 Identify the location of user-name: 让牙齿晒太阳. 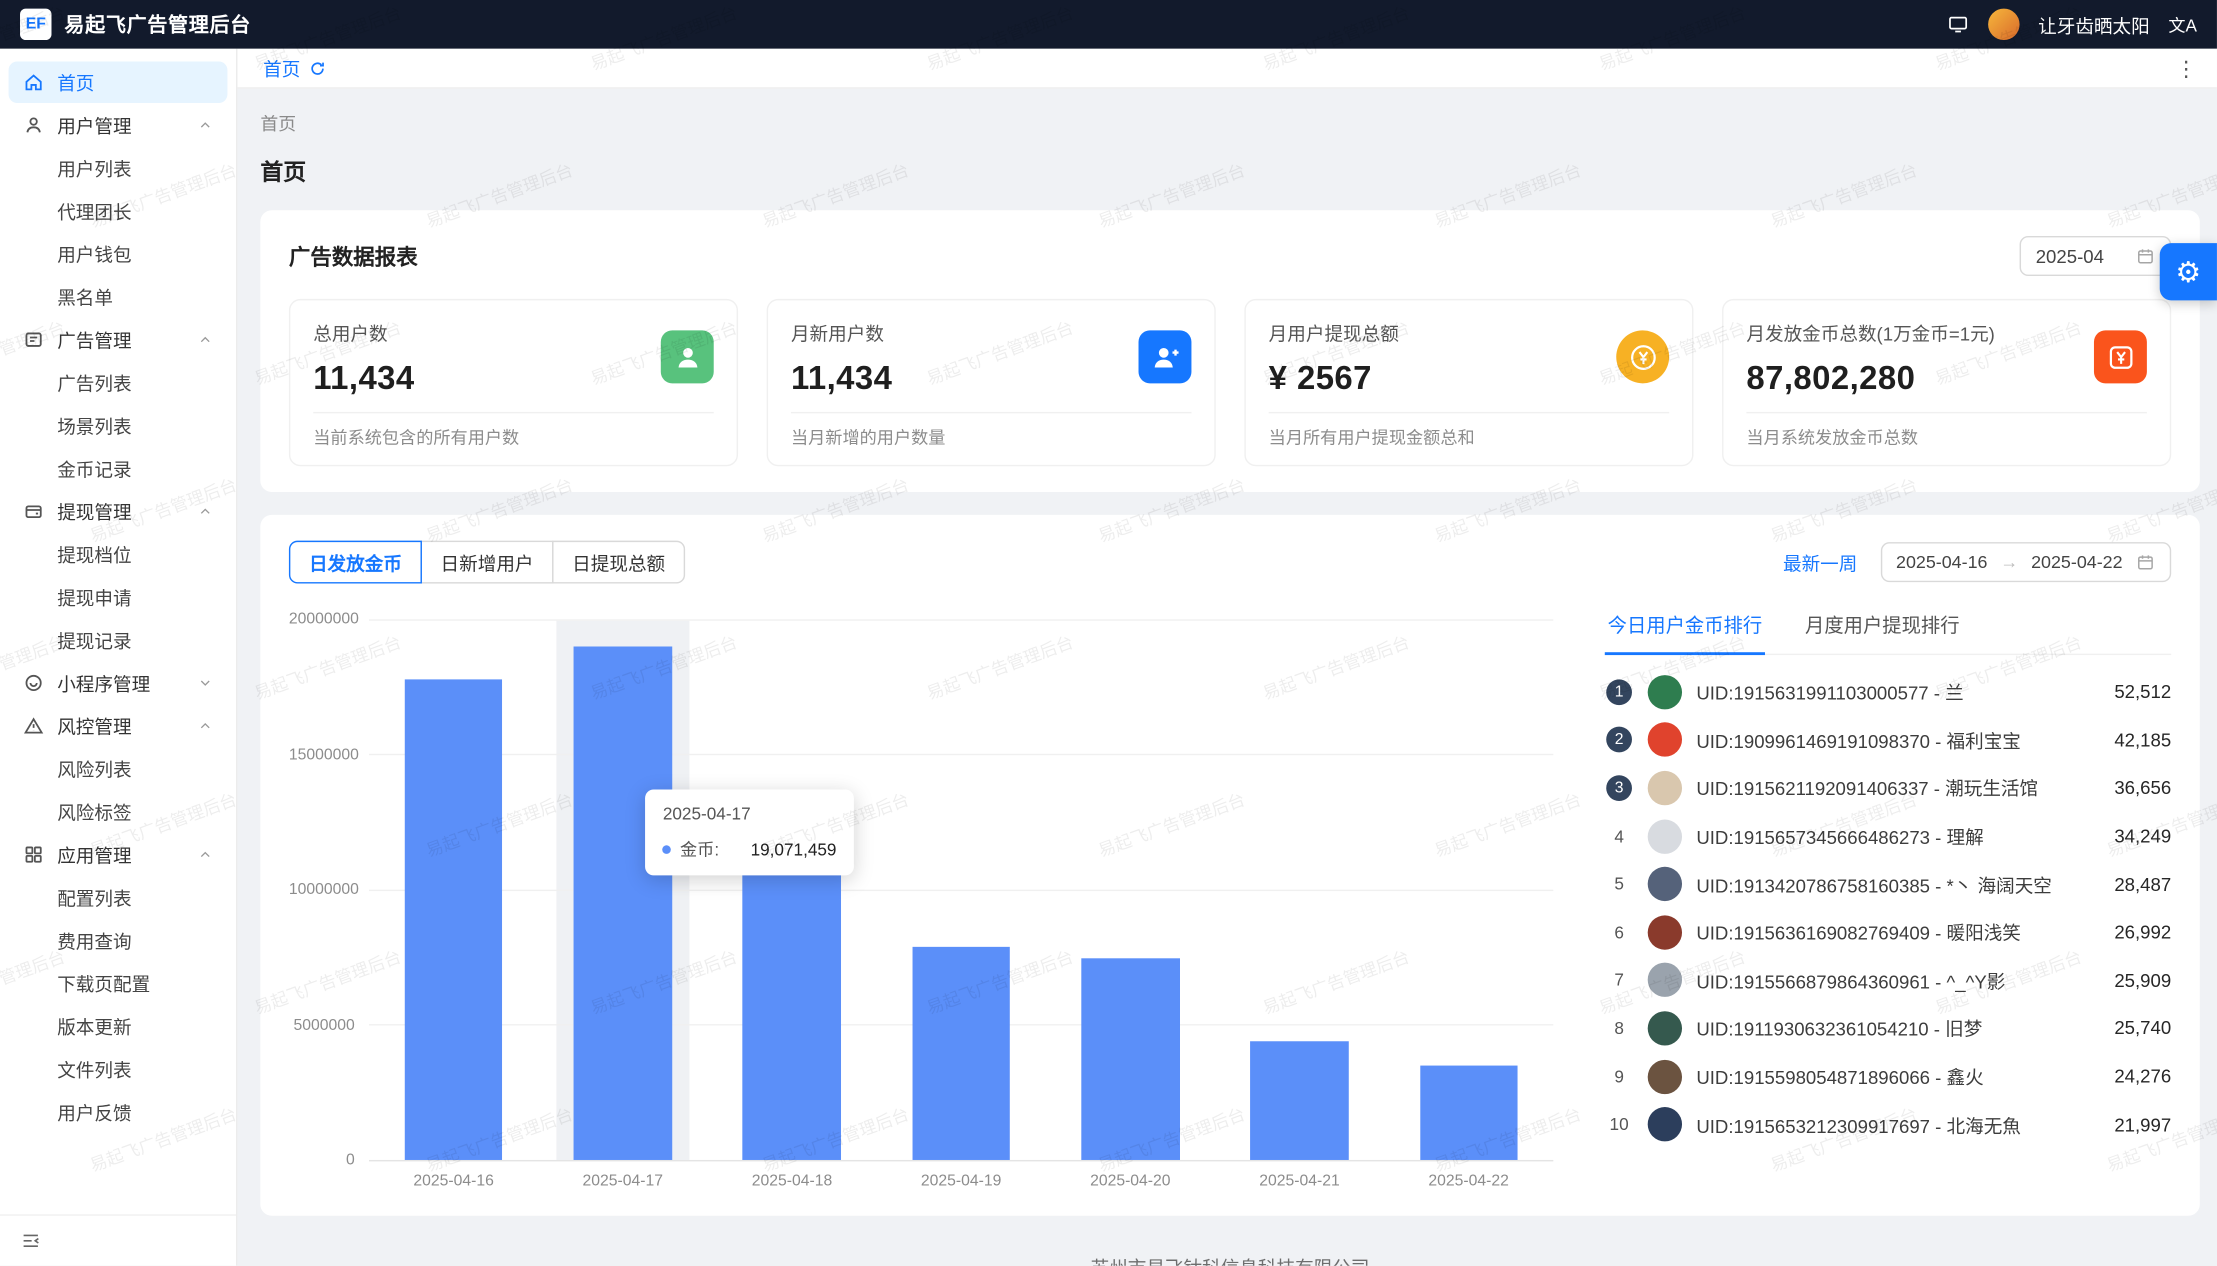
(2094, 26).